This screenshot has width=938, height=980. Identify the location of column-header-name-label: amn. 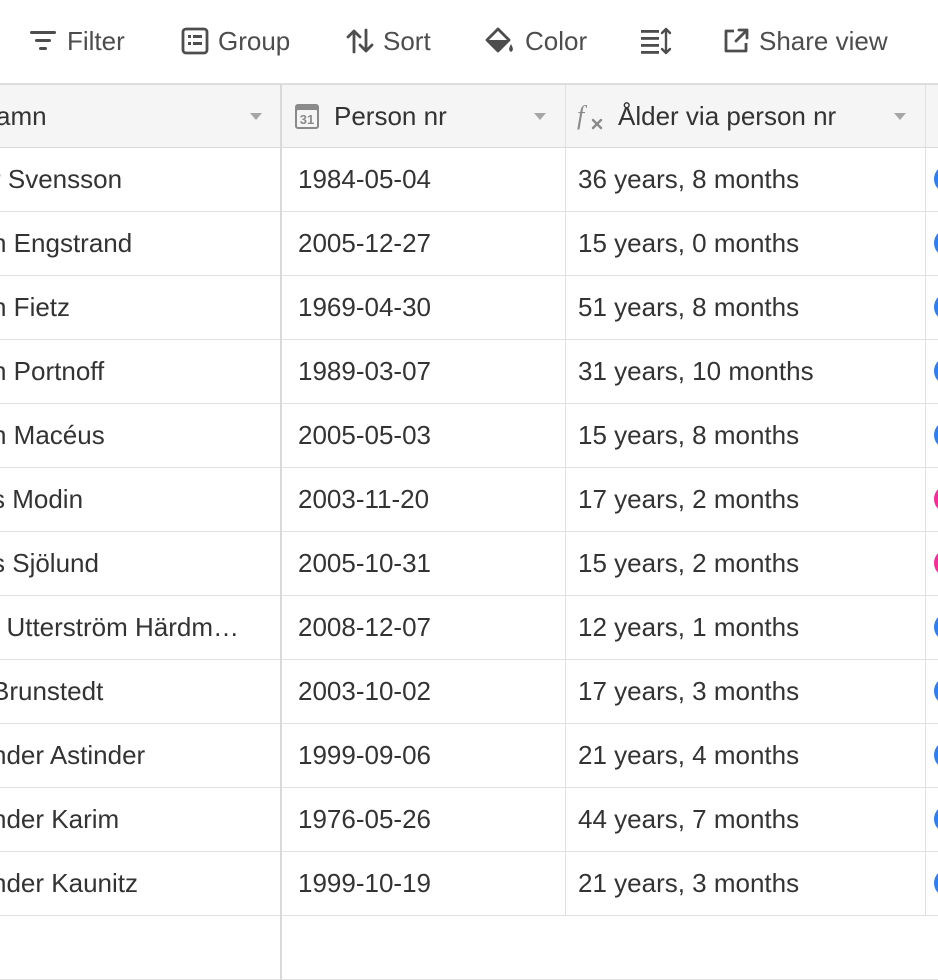
(23, 115).